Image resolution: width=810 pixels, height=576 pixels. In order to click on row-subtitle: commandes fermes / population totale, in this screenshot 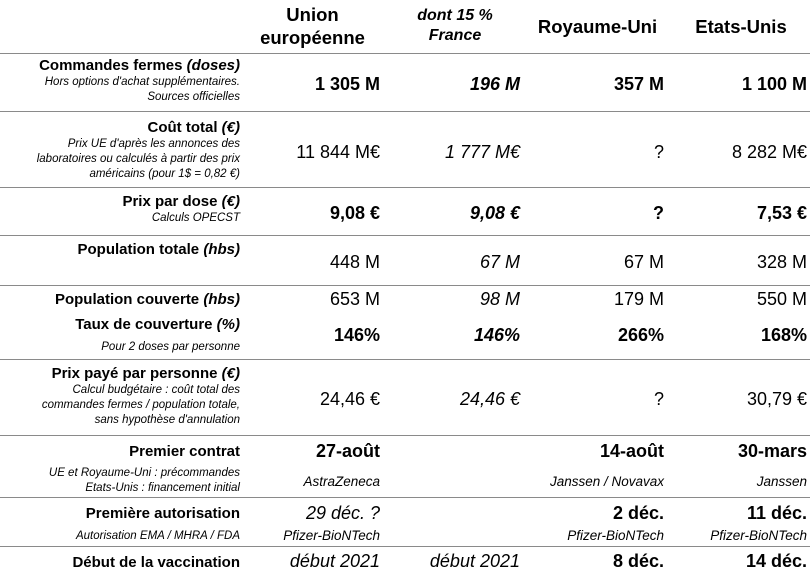, I will do `click(140, 405)`.